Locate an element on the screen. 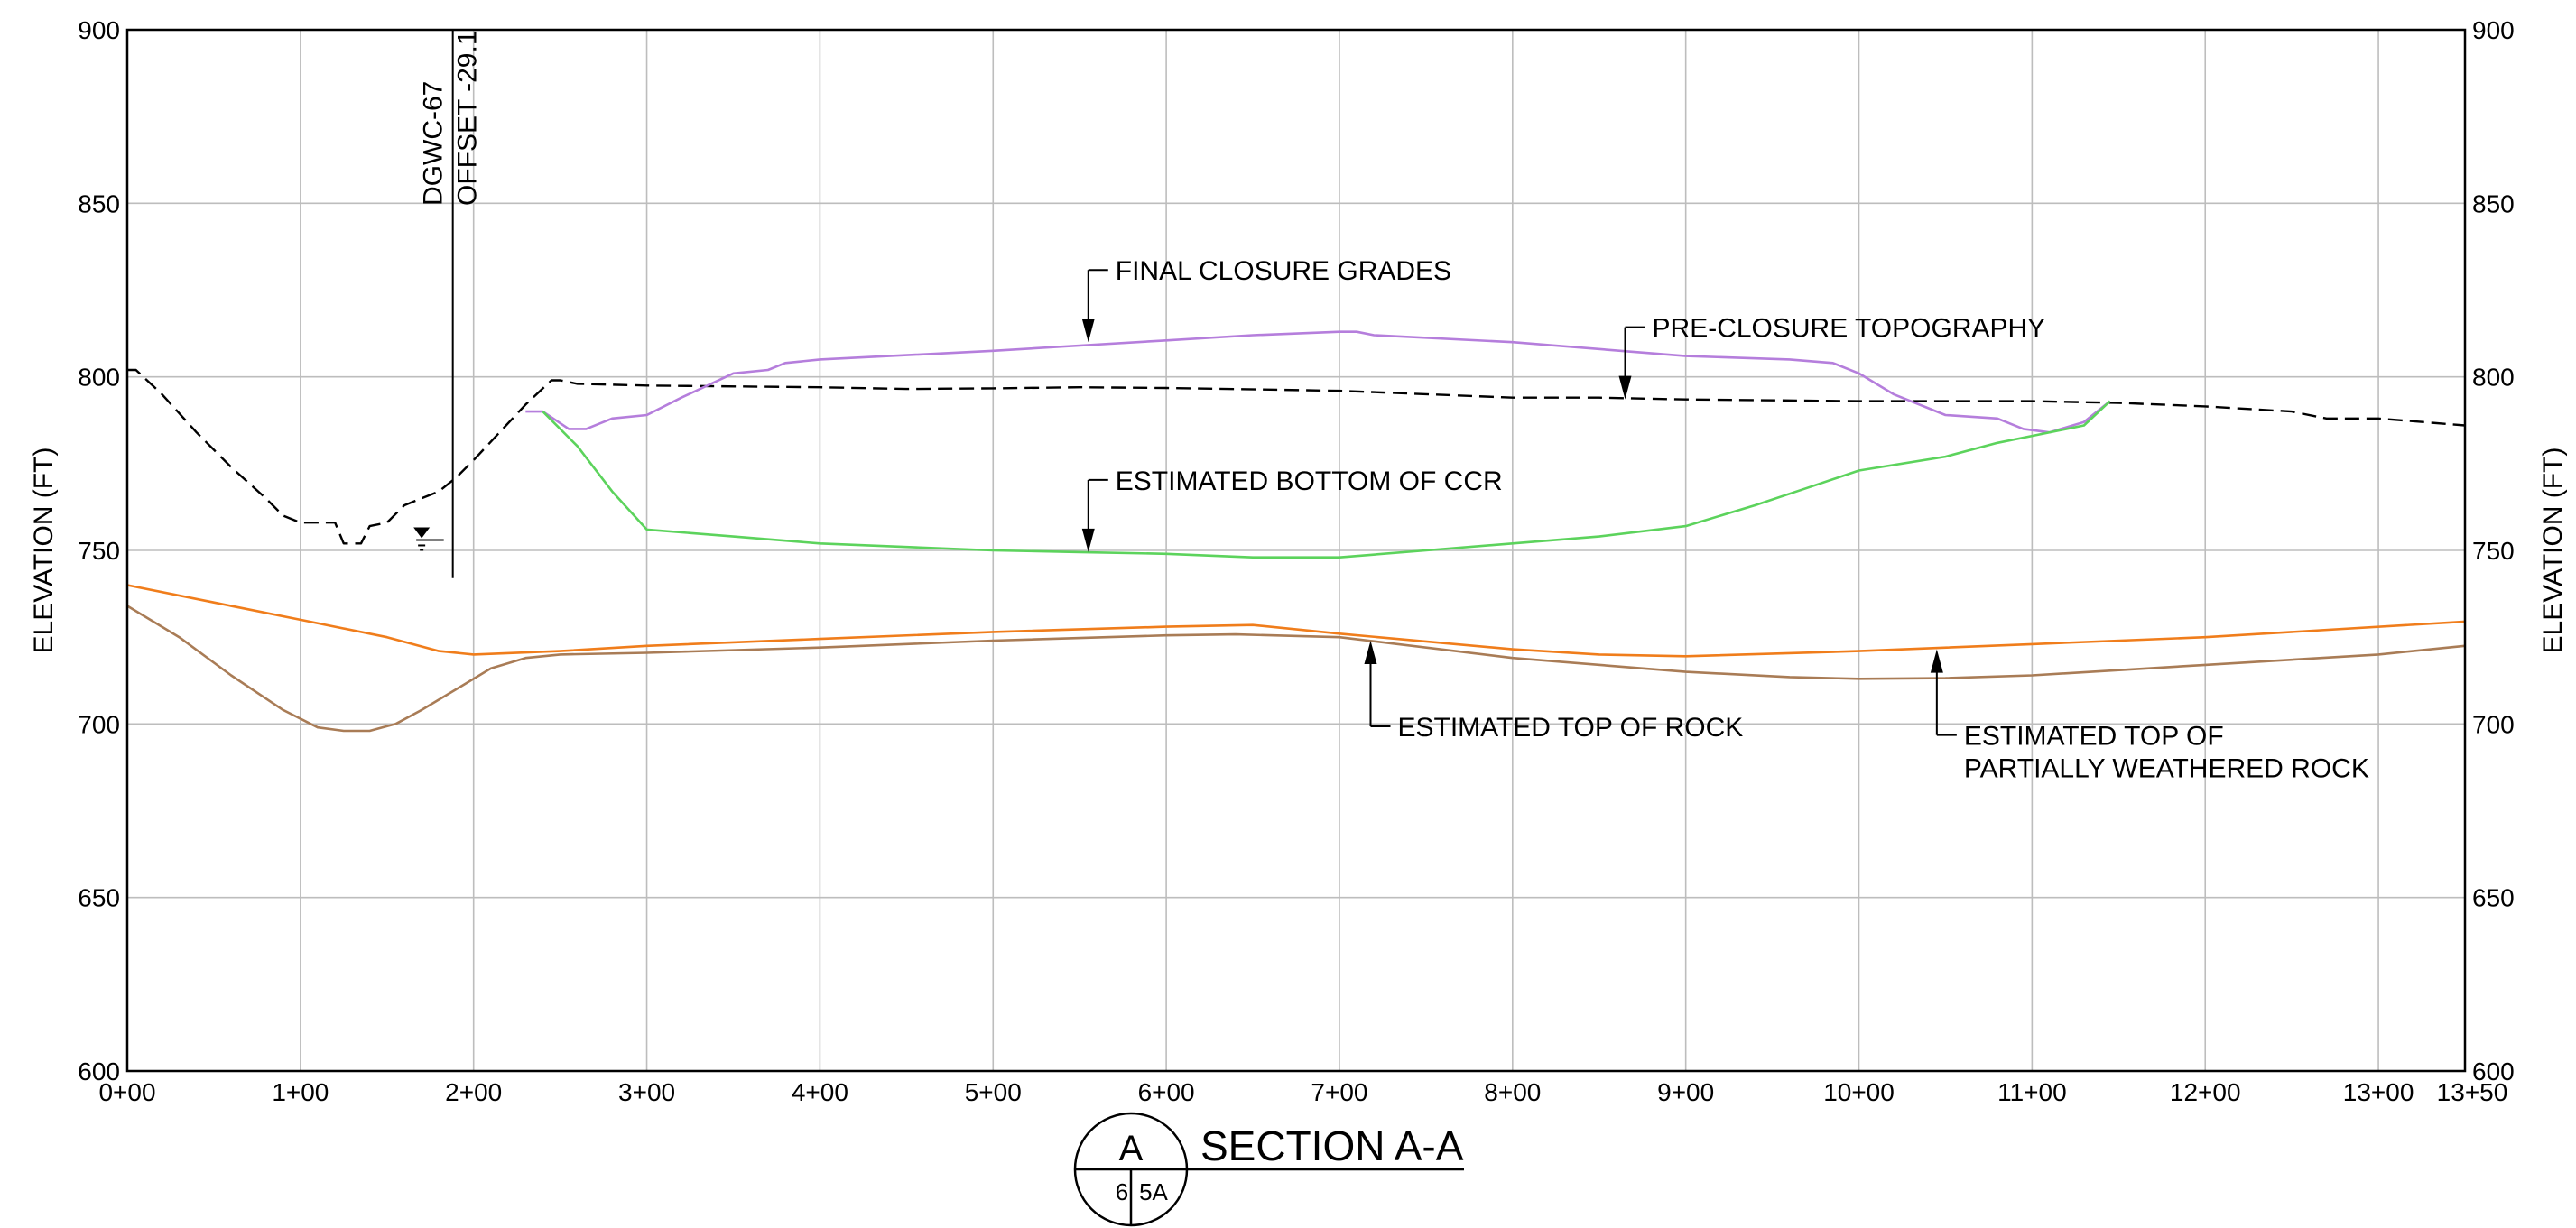 This screenshot has width=2576, height=1228. y-tick-label-left: 700 is located at coordinates (99, 724).